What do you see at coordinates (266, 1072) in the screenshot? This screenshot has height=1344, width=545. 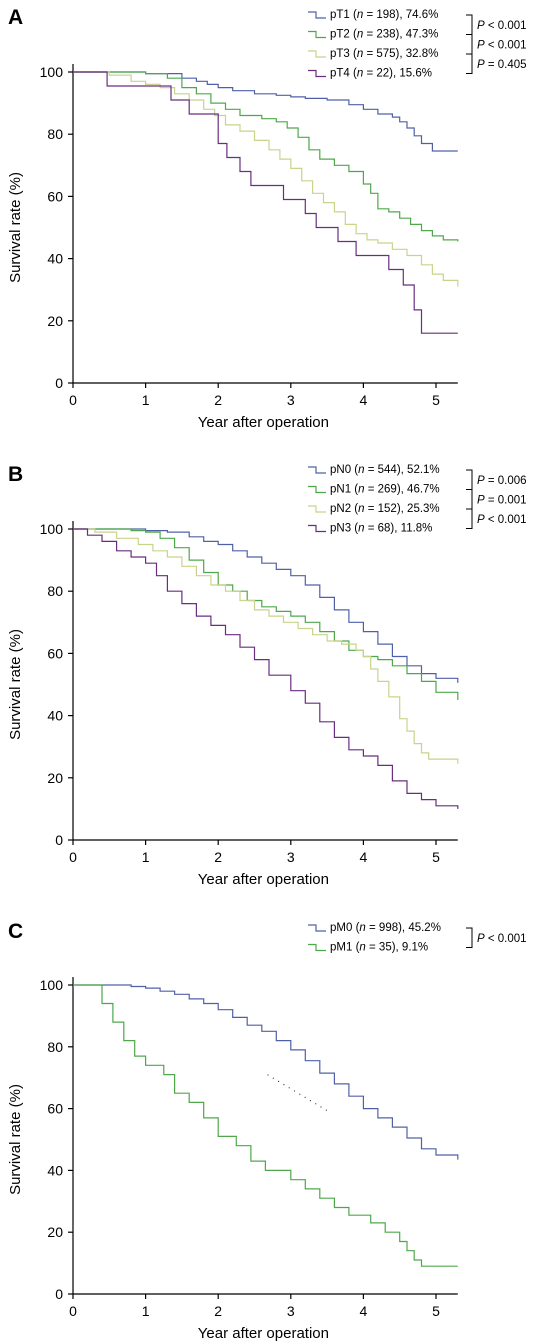 I see `curve-pm0` at bounding box center [266, 1072].